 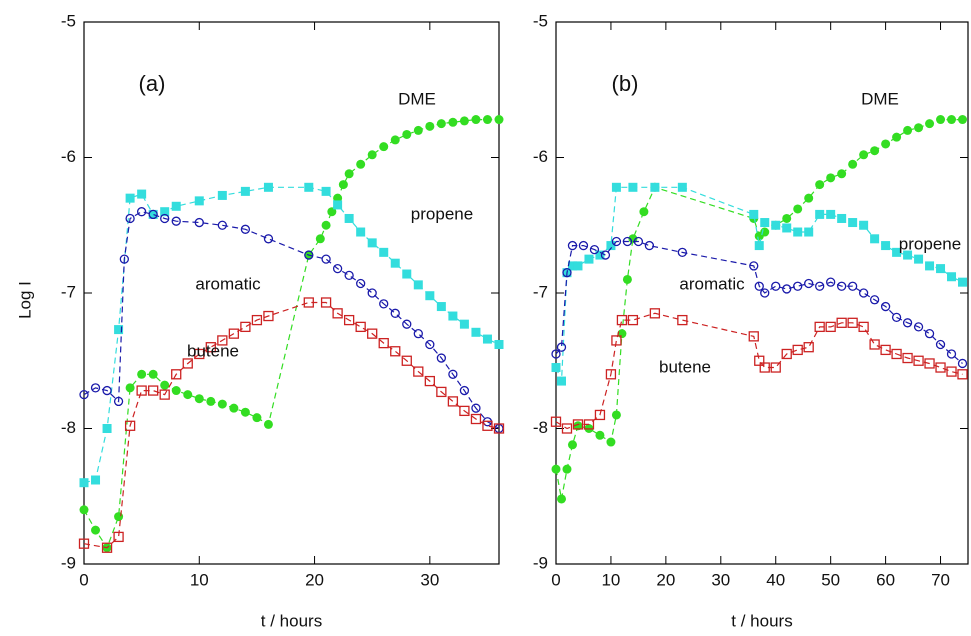 What do you see at coordinates (540, 427) in the screenshot?
I see `y-tick-label: -8` at bounding box center [540, 427].